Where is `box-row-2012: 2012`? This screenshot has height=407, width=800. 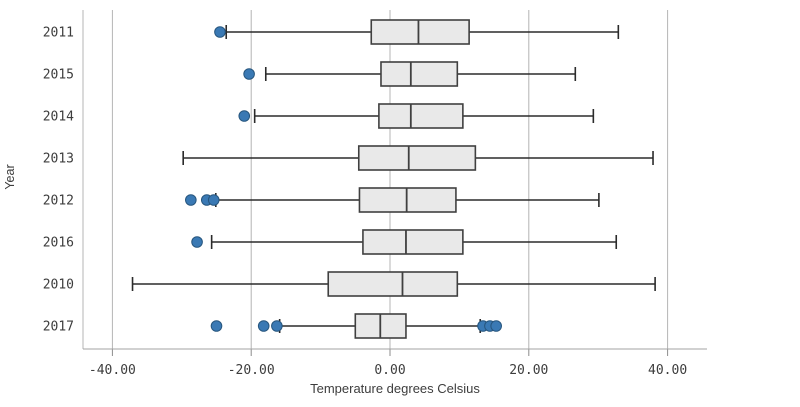
box-row-2012: 2012 is located at coordinates (321, 200).